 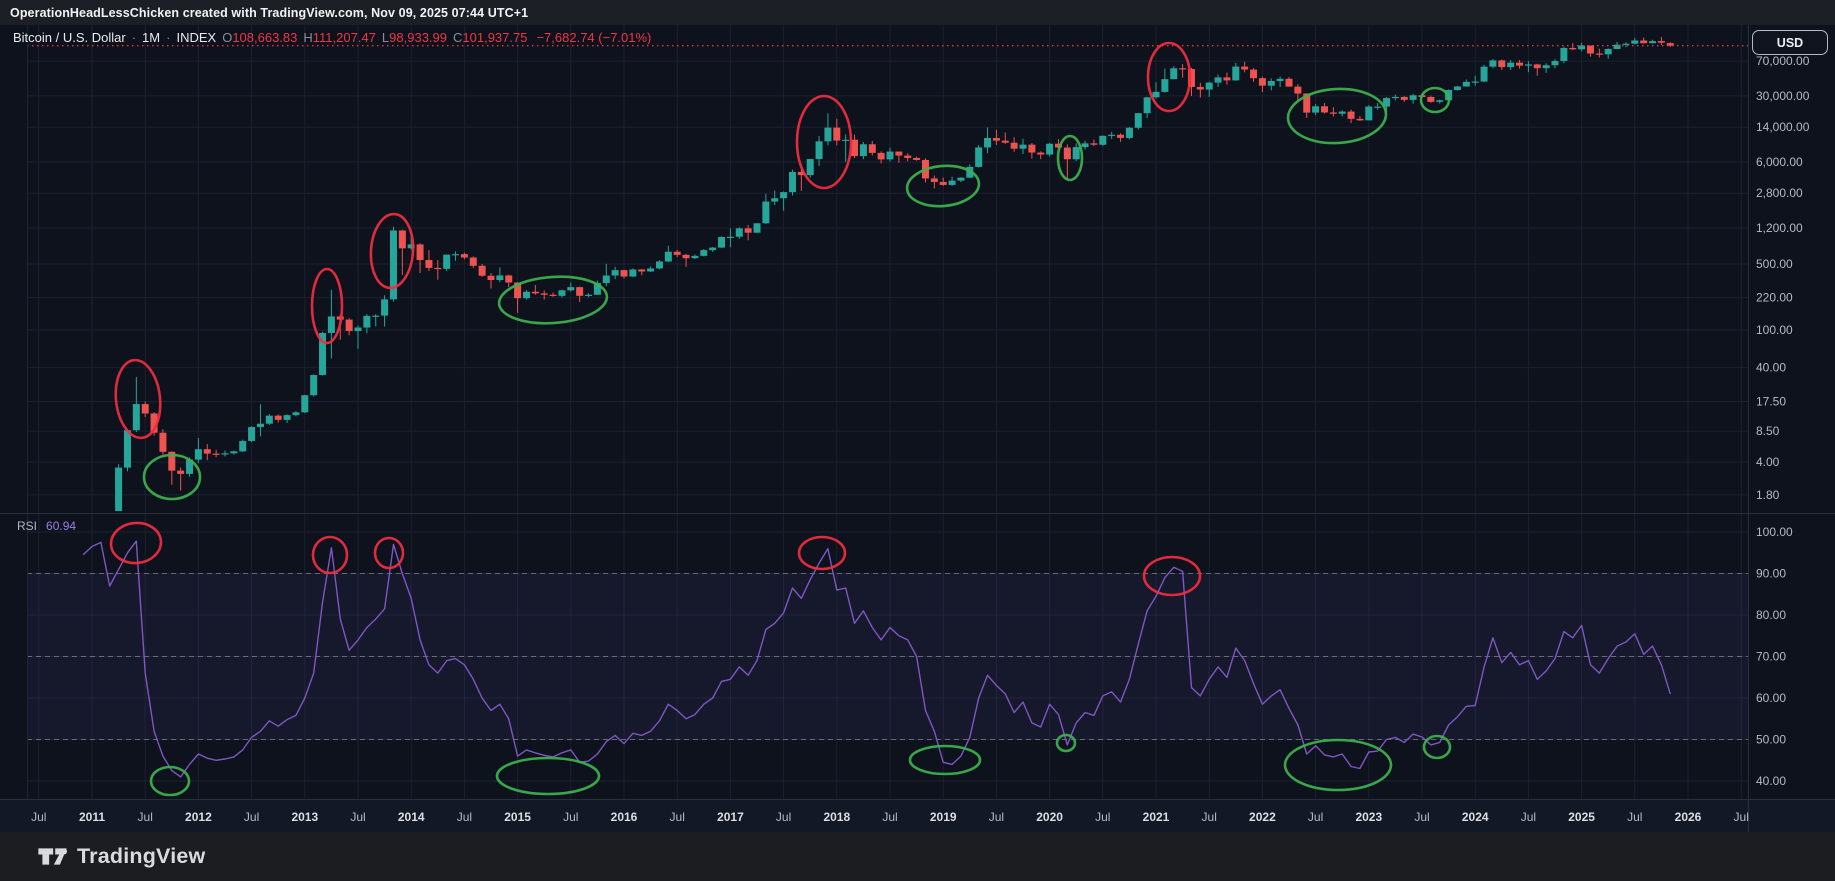 What do you see at coordinates (495, 37) in the screenshot?
I see `close-number: 101,937.75` at bounding box center [495, 37].